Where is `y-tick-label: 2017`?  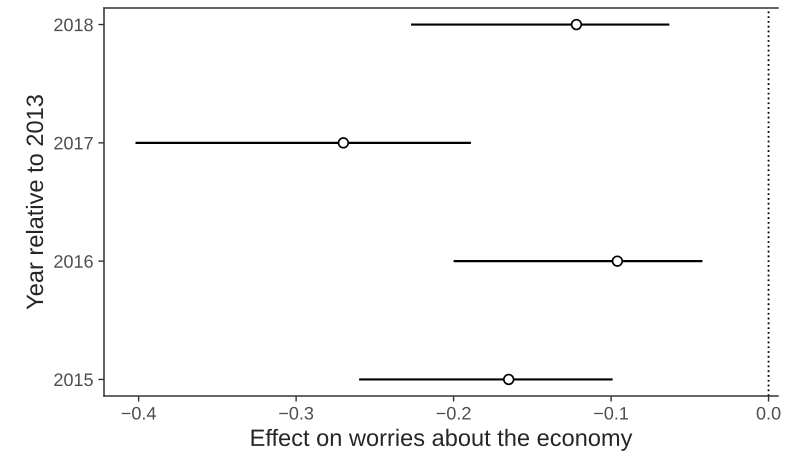 y-tick-label: 2017 is located at coordinates (73, 143).